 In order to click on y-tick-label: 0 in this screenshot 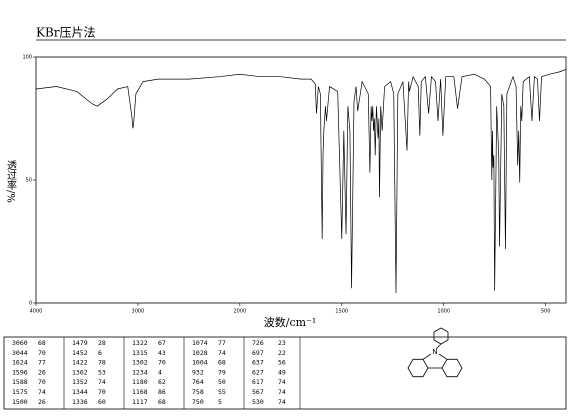, I will do `click(30, 304)`.